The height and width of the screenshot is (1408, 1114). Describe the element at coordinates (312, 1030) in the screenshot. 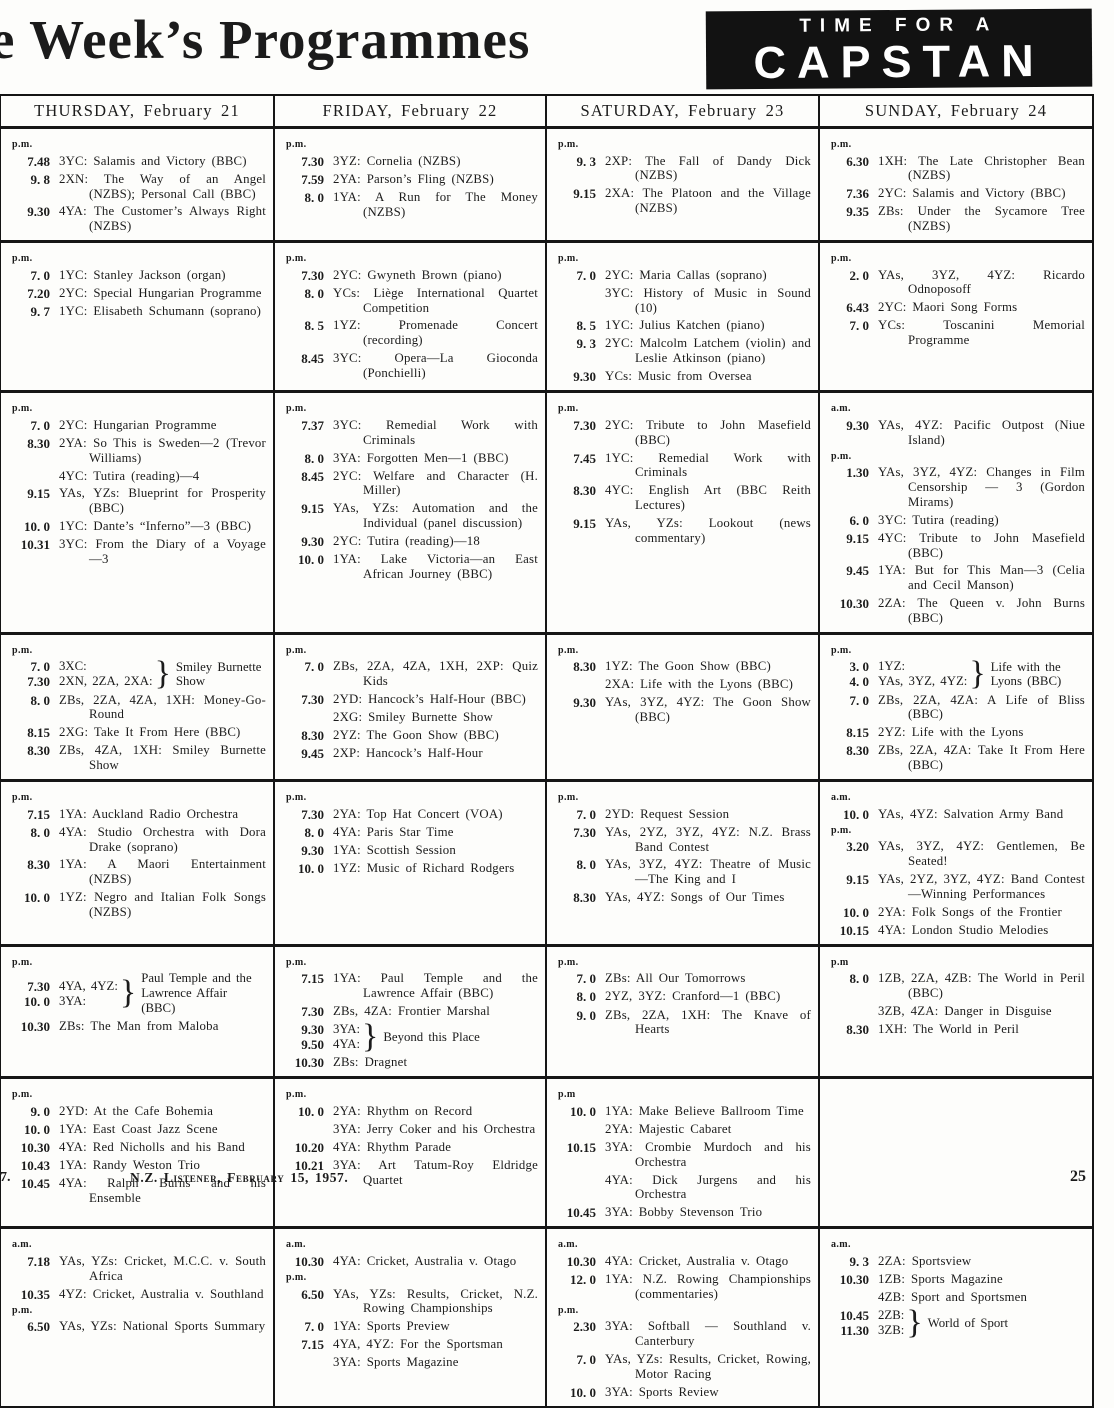

I see `entry-time: 9.30` at that location.